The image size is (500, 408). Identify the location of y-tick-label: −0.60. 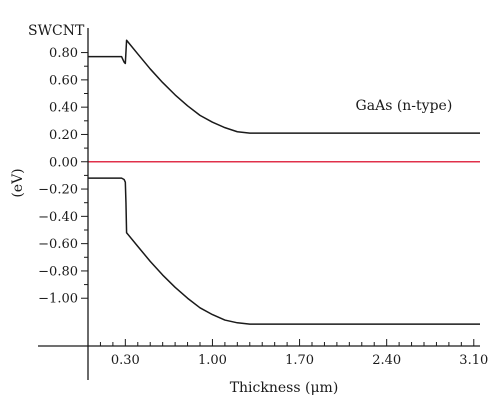
(58, 244).